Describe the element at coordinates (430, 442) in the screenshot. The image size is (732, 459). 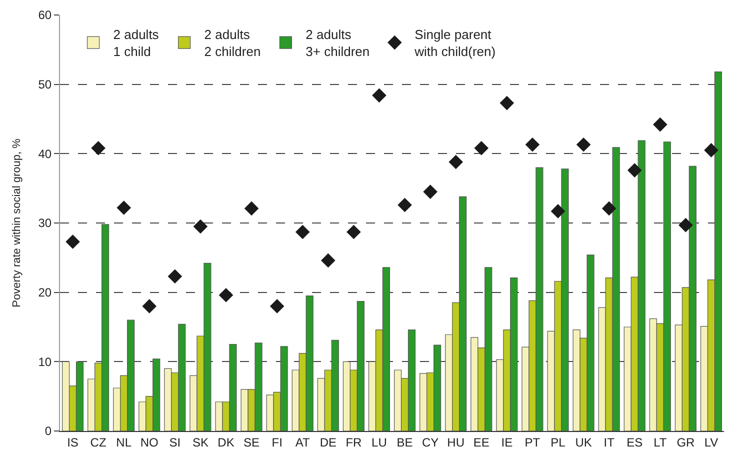
I see `x-tick-label: CY` at that location.